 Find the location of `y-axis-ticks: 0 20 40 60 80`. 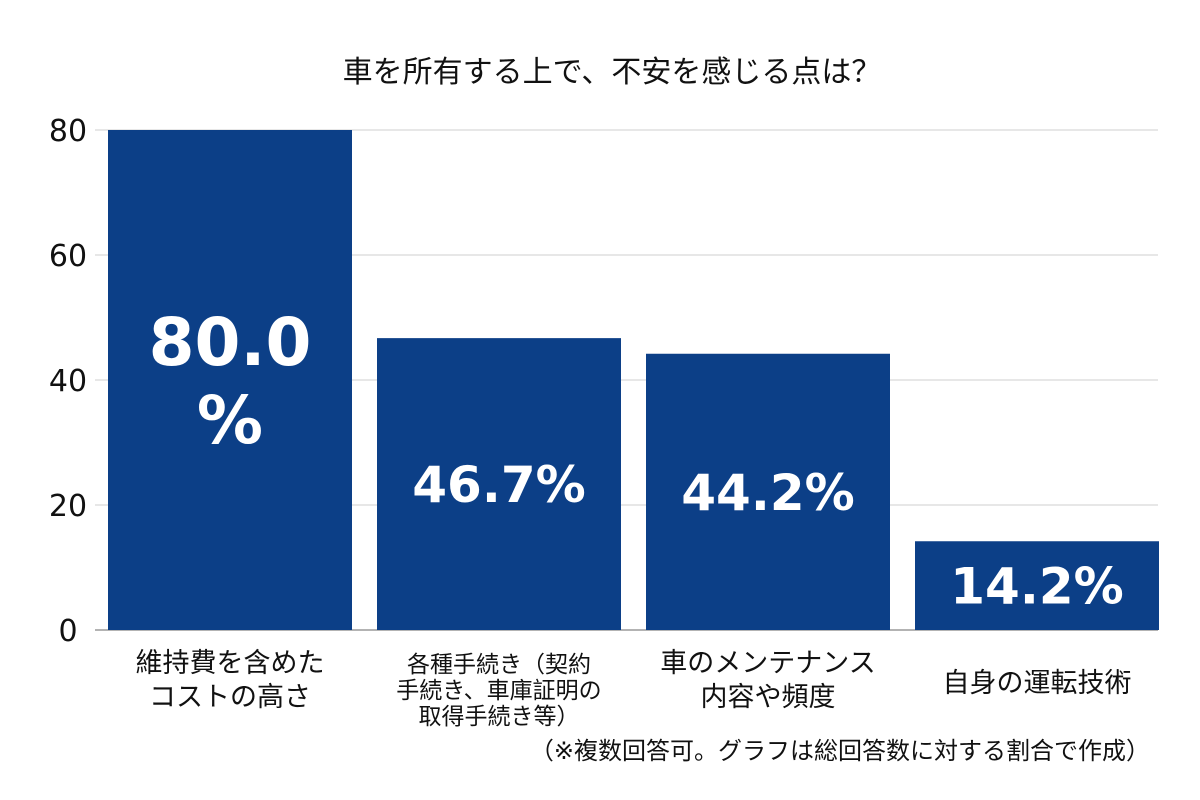

y-axis-ticks: 0 20 40 60 80 is located at coordinates (68, 381).